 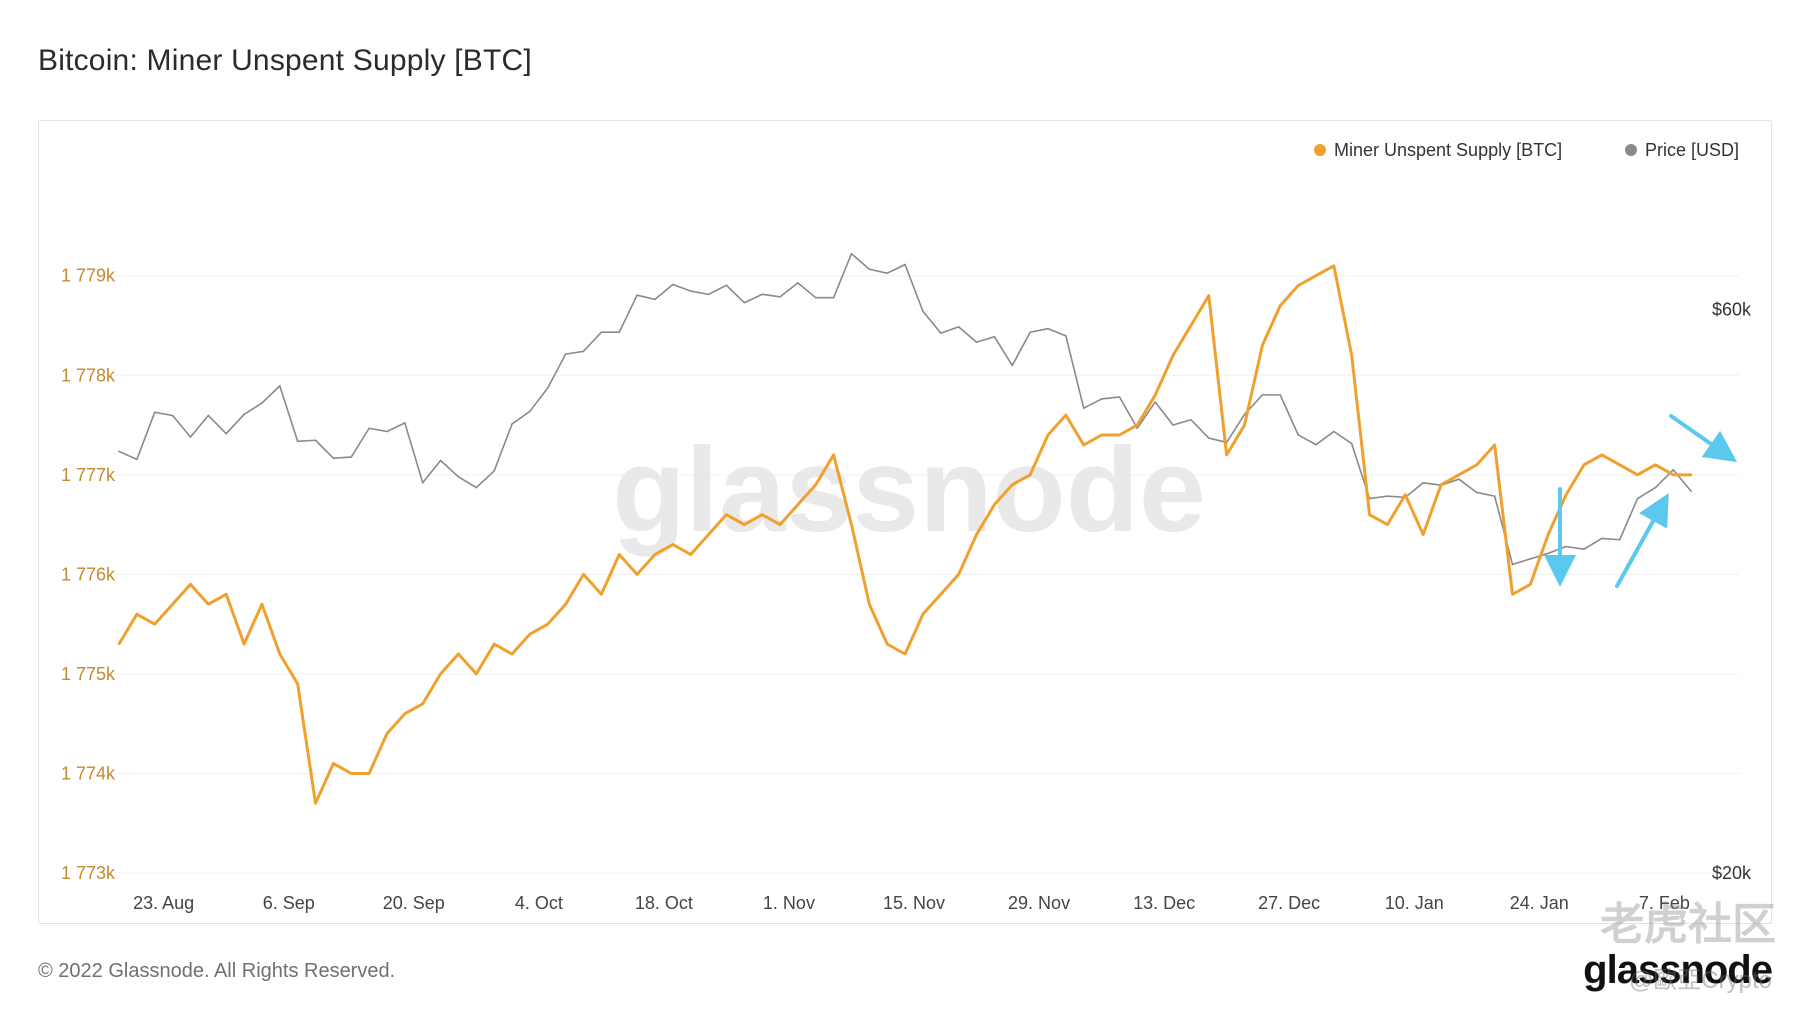 I want to click on x-tick-label: 23. Aug, so click(x=163, y=903).